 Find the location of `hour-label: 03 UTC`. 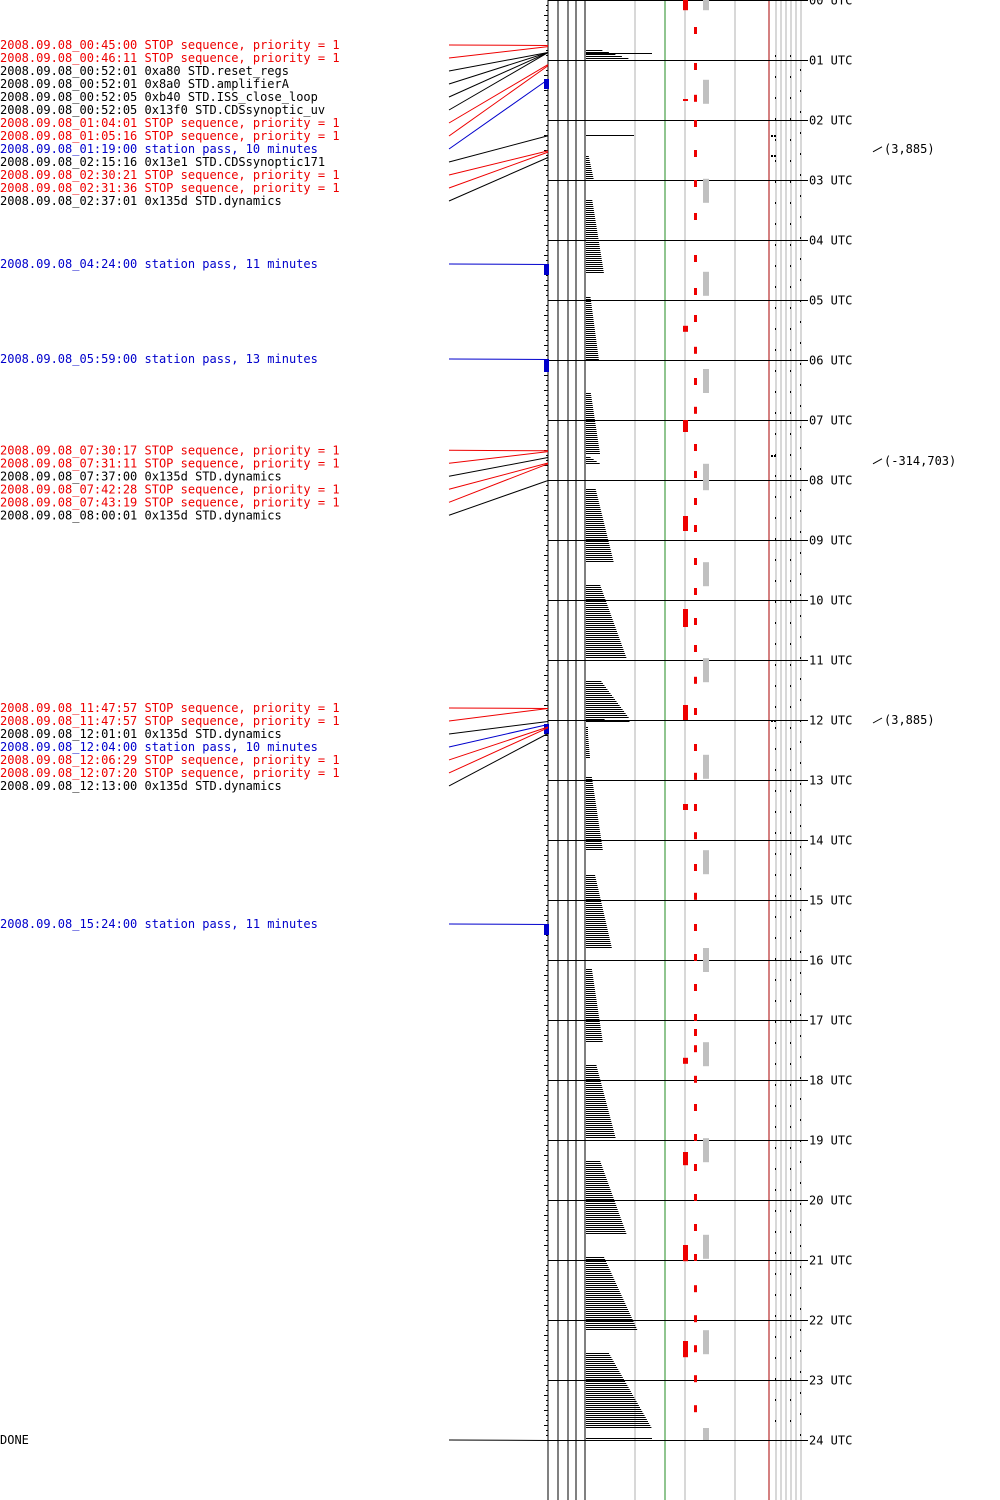

hour-label: 03 UTC is located at coordinates (830, 181).